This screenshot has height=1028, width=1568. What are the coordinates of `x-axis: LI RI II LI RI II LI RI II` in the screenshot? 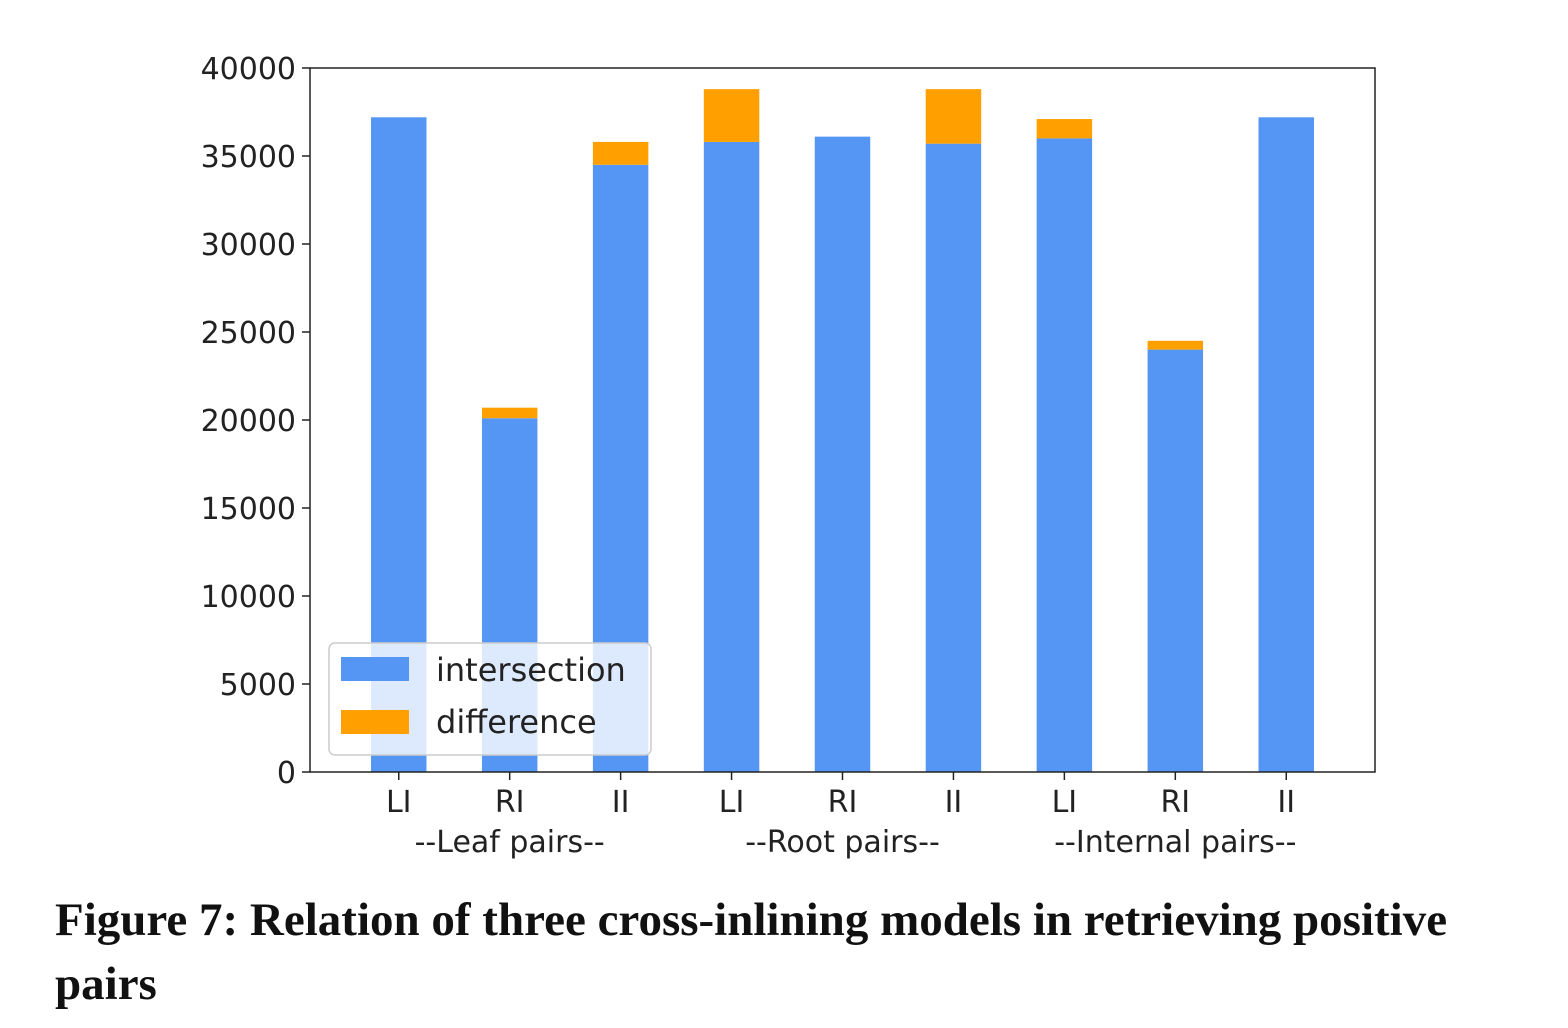 It's located at (840, 796).